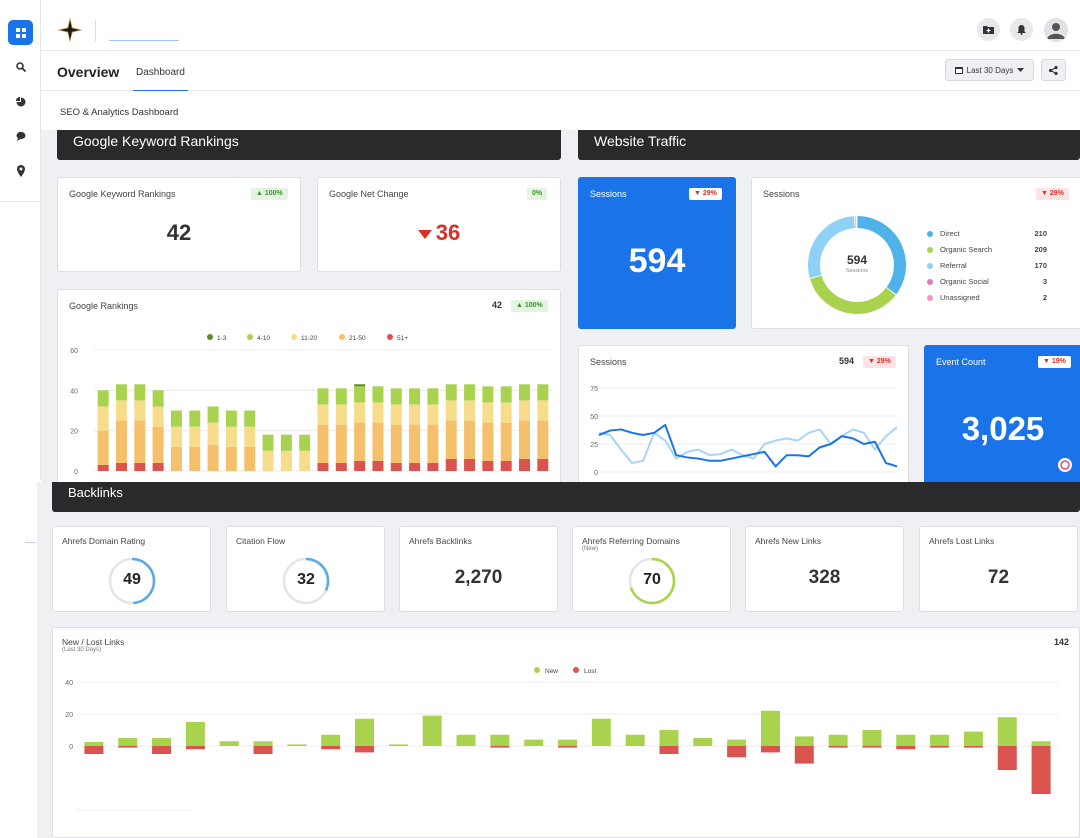 This screenshot has width=1080, height=838. Describe the element at coordinates (1040, 233) in the screenshot. I see `legend-value: 210` at that location.